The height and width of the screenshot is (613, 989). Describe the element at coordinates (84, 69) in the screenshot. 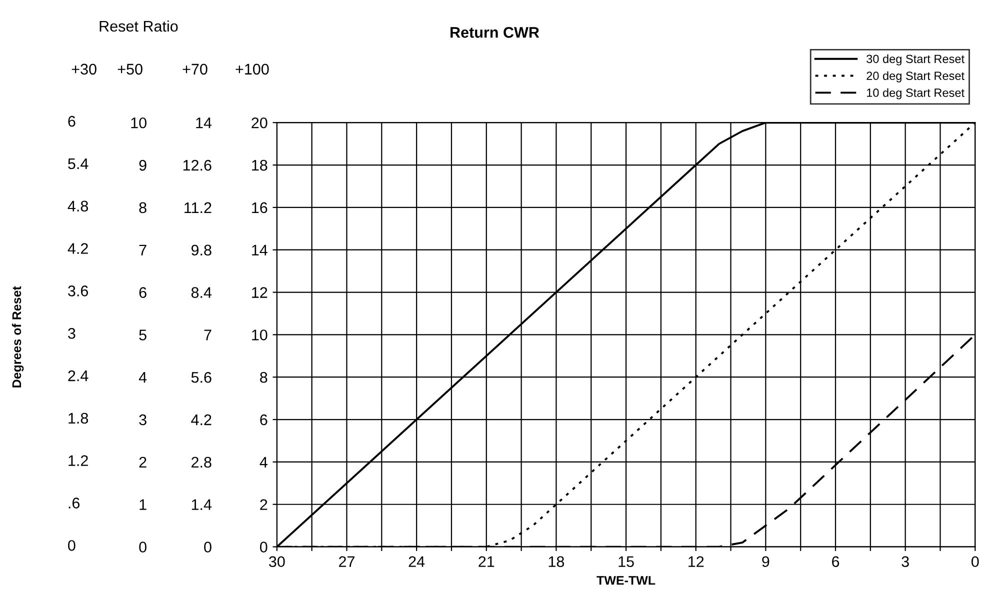

I see `text: +30` at that location.